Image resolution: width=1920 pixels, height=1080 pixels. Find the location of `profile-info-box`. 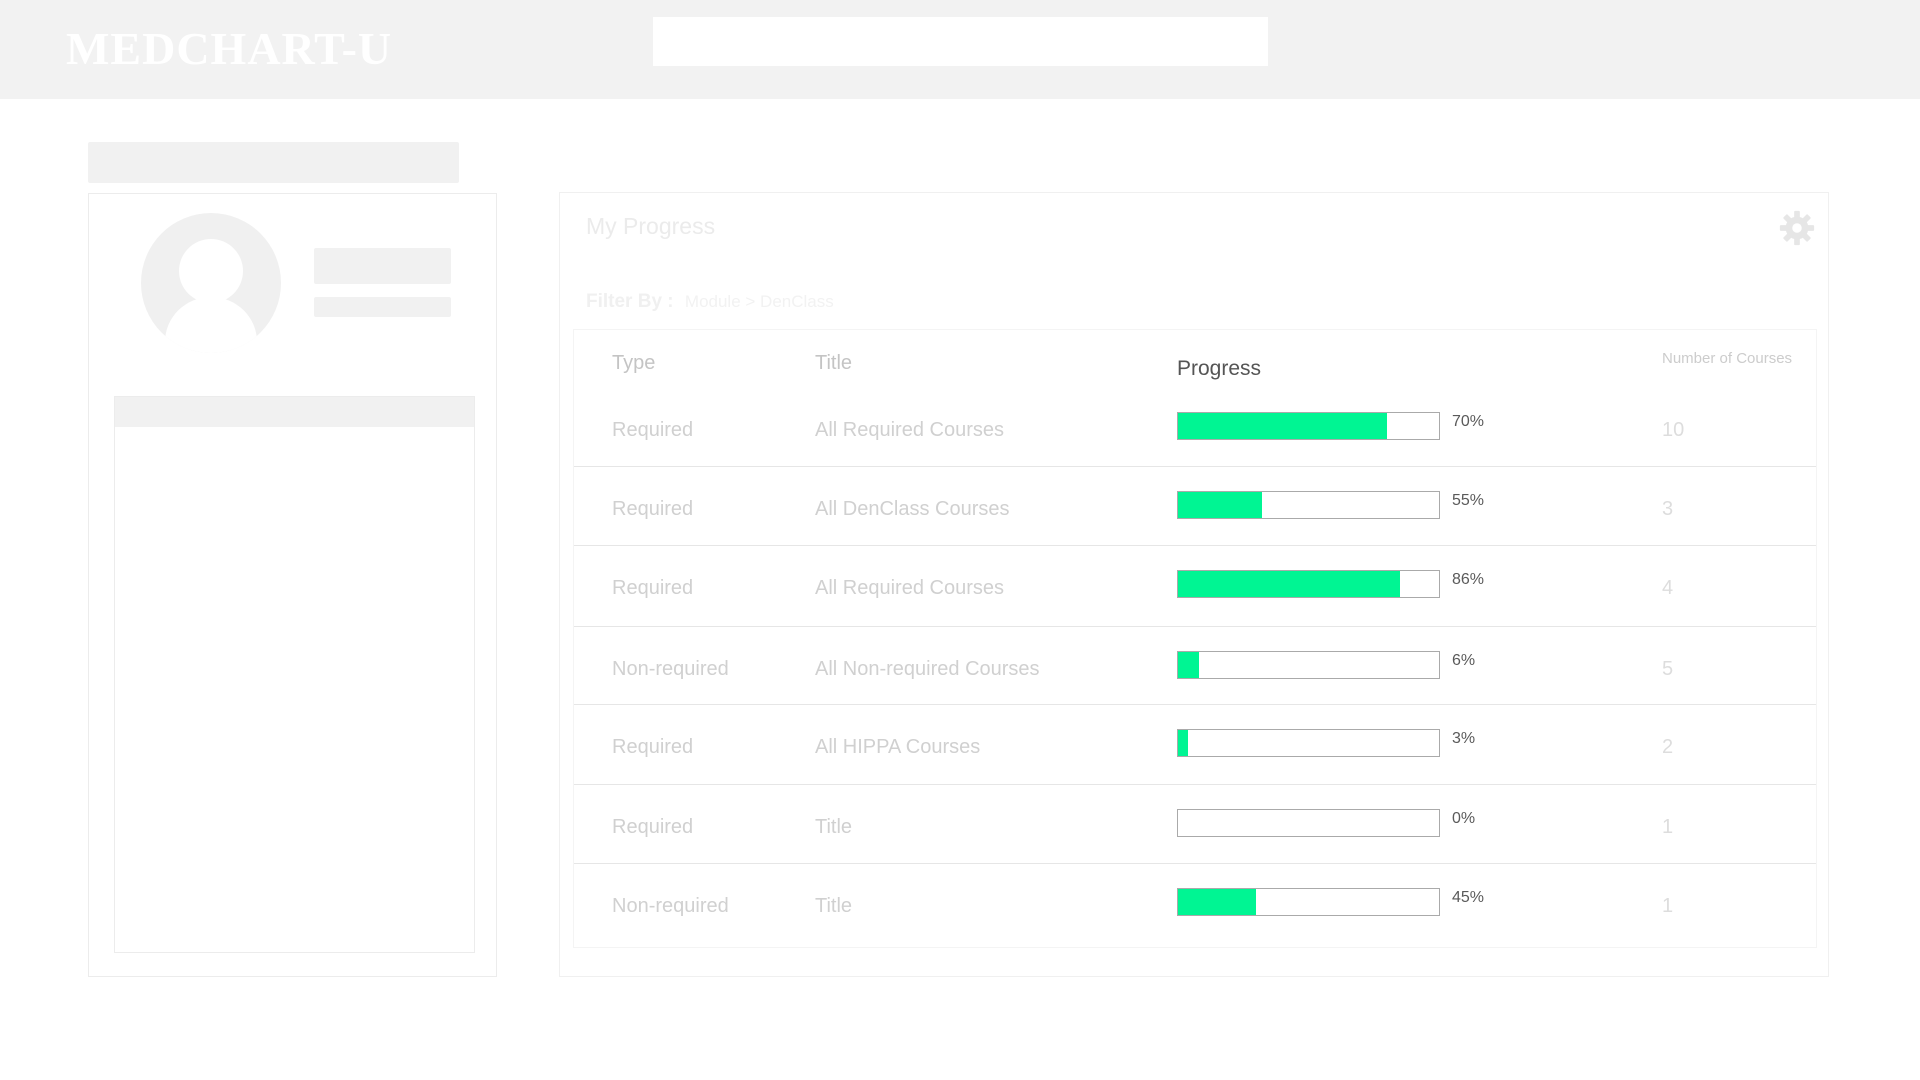

profile-info-box is located at coordinates (294, 674).